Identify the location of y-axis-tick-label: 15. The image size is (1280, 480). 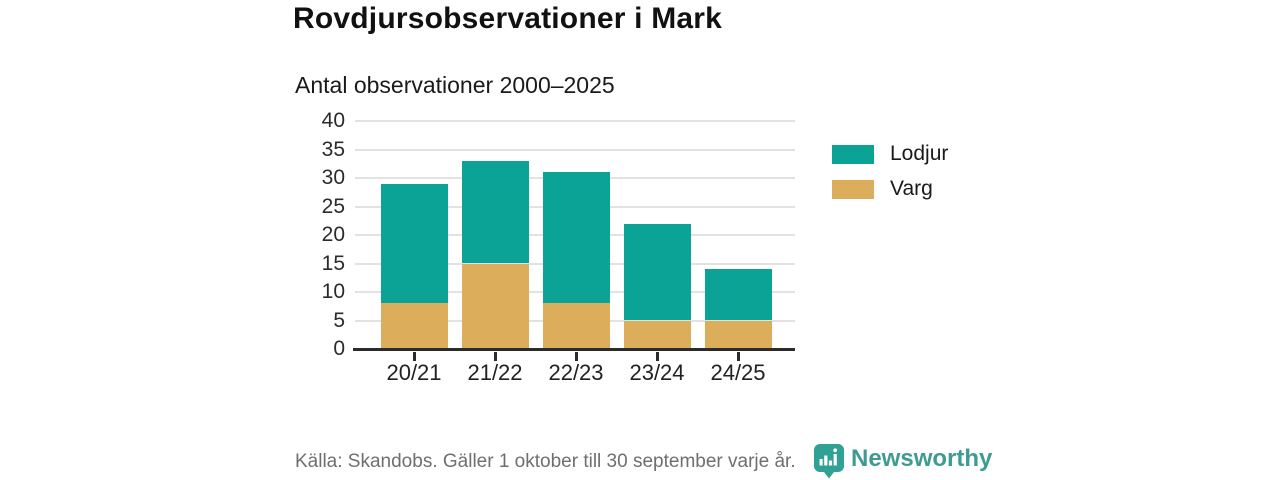
(333, 263).